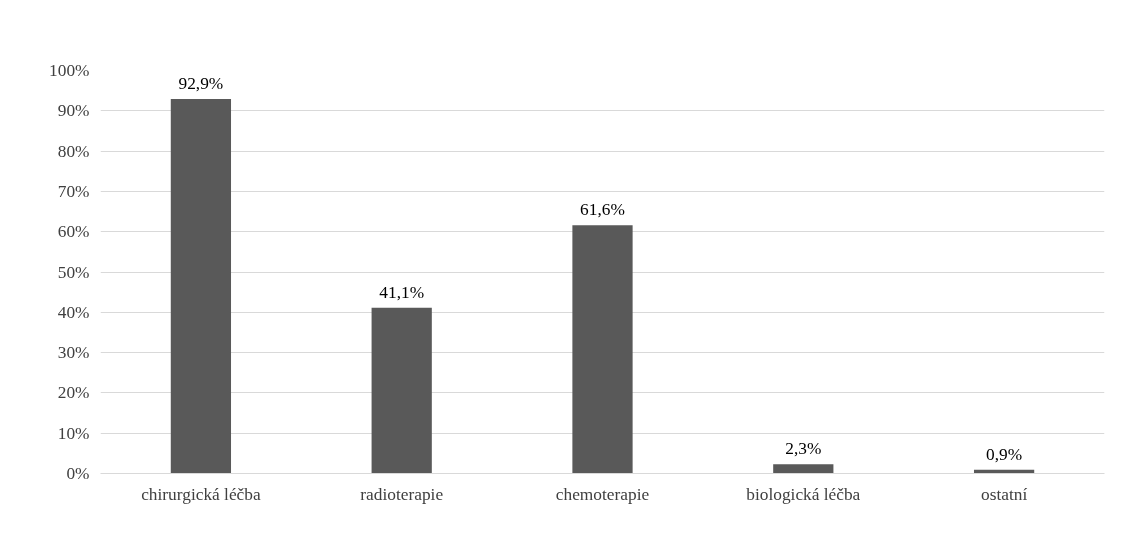  I want to click on y-tick-label: 80%, so click(73, 151).